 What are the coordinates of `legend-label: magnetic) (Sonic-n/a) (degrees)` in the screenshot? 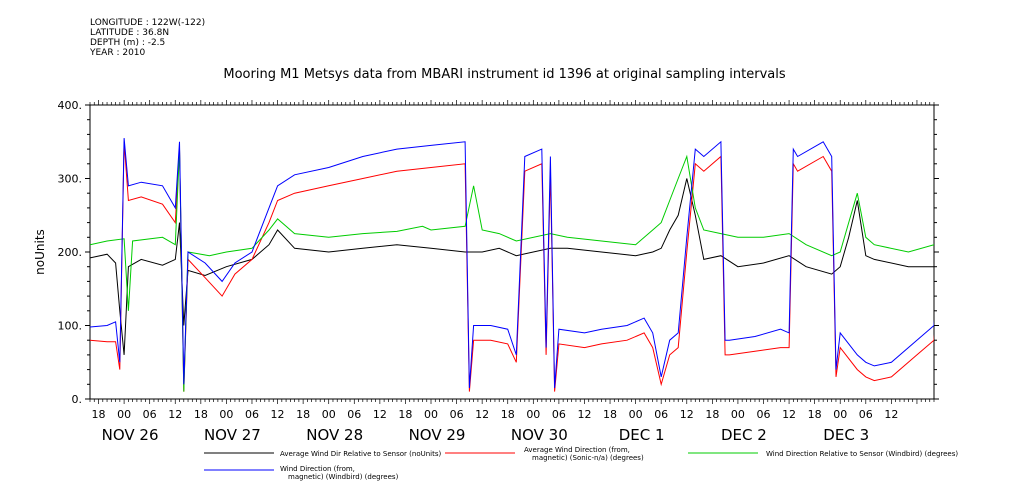 It's located at (588, 458).